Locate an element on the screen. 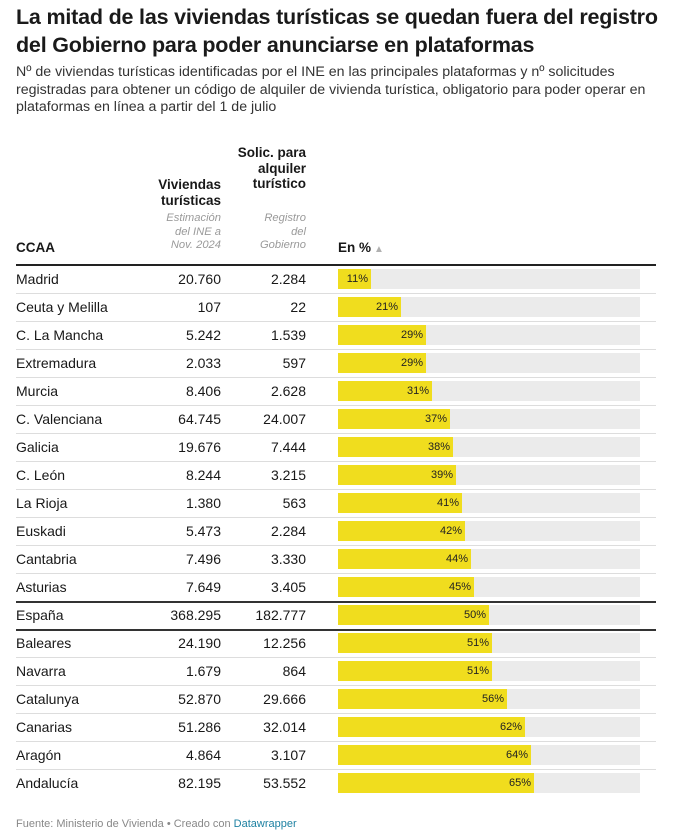 This screenshot has height=836, width=676. cell-viviendas: 368.295 is located at coordinates (195, 615).